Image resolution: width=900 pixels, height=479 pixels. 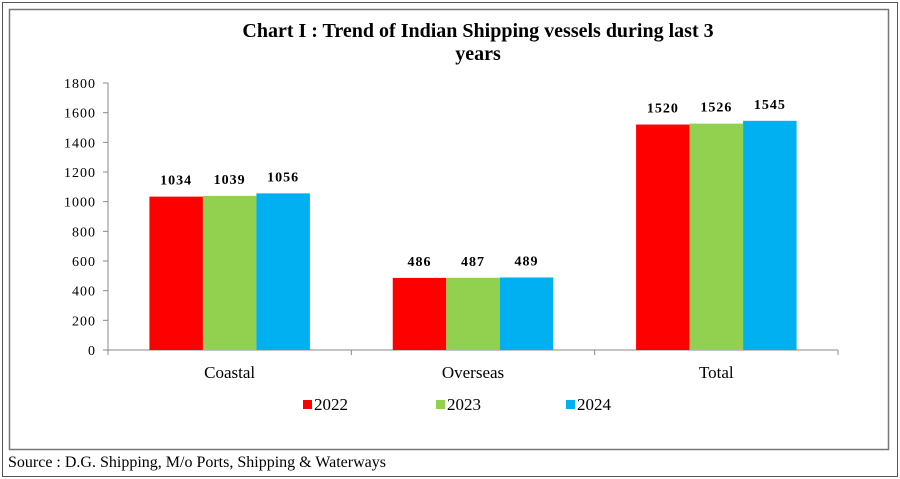 What do you see at coordinates (229, 372) in the screenshot?
I see `x-tick-label: Coastal` at bounding box center [229, 372].